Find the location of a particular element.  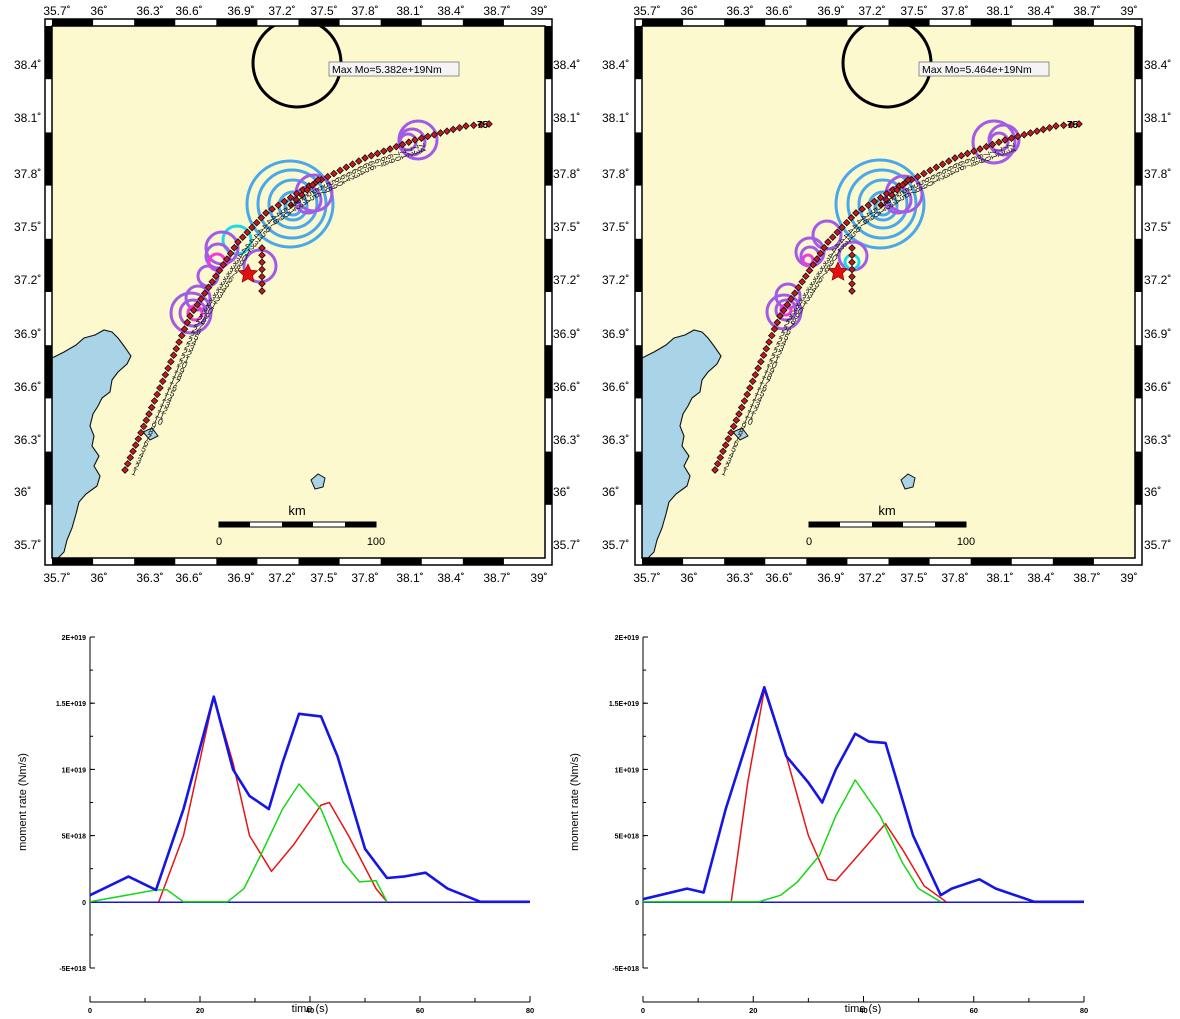

max-moment-label-box is located at coordinates (394, 69).